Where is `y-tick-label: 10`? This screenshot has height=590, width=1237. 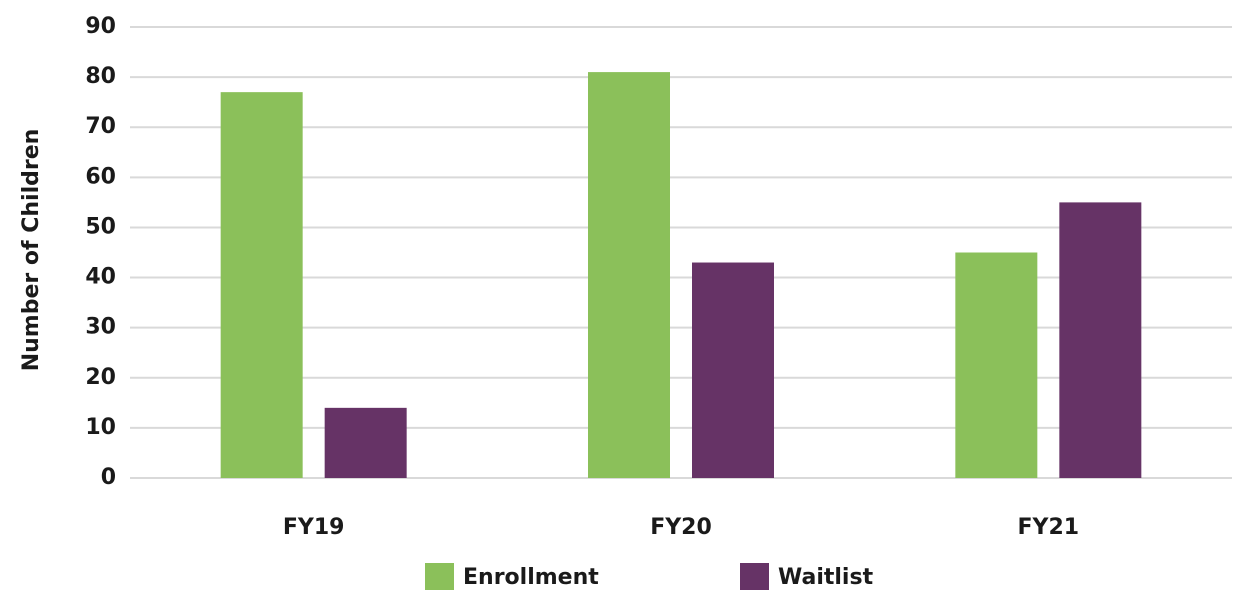
y-tick-label: 10 is located at coordinates (100, 427).